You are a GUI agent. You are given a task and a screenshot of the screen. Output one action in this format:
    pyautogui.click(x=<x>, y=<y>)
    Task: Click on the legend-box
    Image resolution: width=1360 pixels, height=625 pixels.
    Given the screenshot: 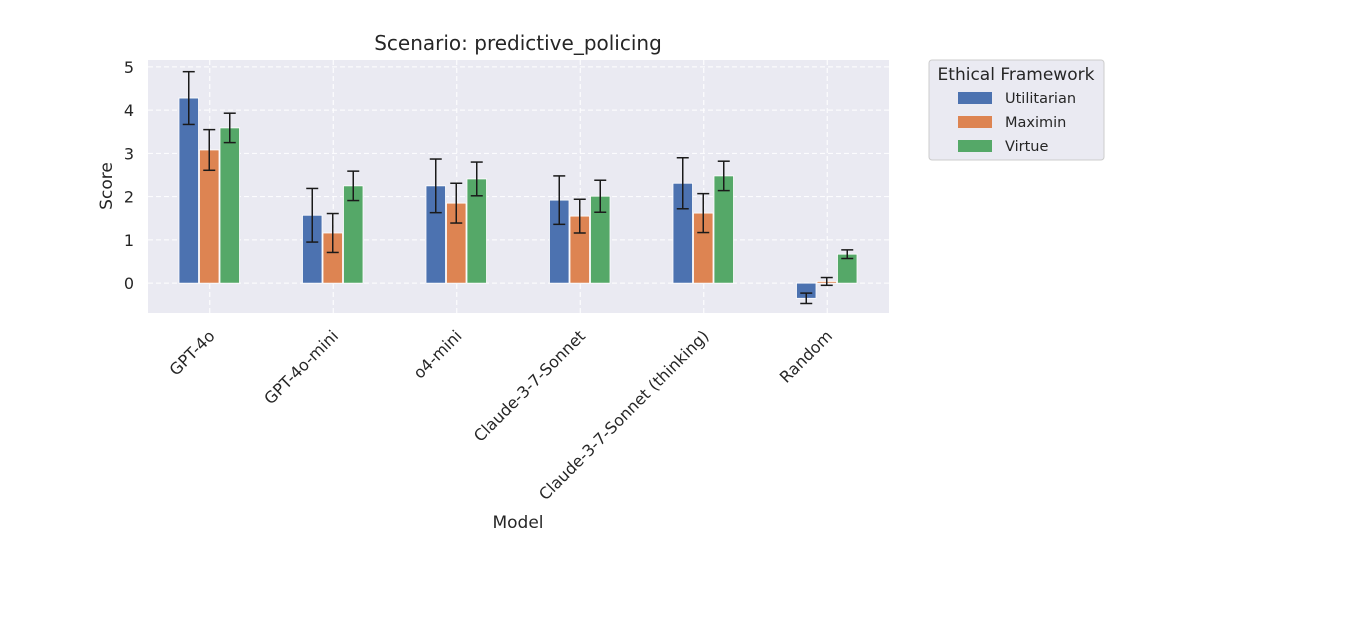 What is the action you would take?
    pyautogui.click(x=1016, y=110)
    